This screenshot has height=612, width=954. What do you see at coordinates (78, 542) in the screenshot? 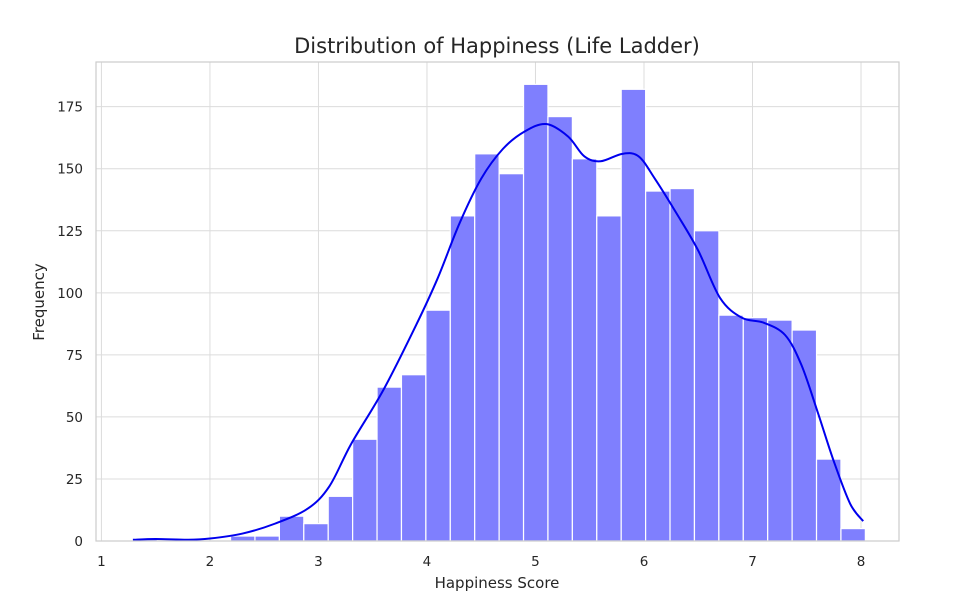
I see `y-tick-label: 0` at bounding box center [78, 542].